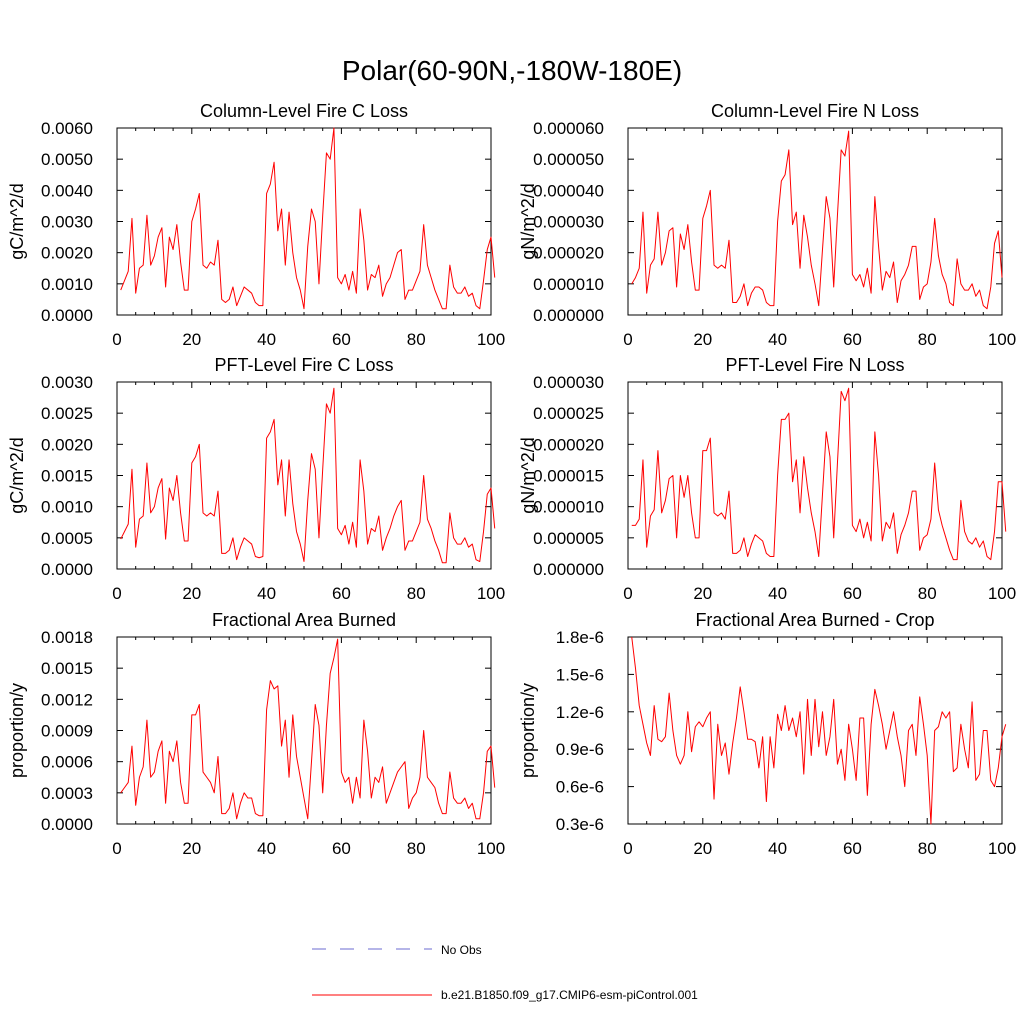 The width and height of the screenshot is (1024, 1024). I want to click on y-tick-label: 0.0005, so click(67, 538).